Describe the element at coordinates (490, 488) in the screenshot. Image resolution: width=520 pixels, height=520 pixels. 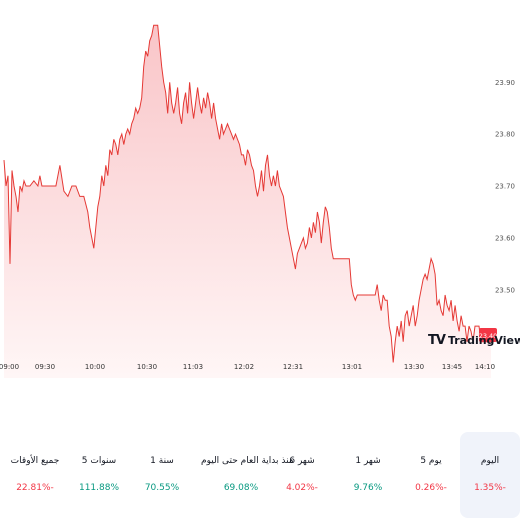
I see `period-change: 1.35%-` at that location.